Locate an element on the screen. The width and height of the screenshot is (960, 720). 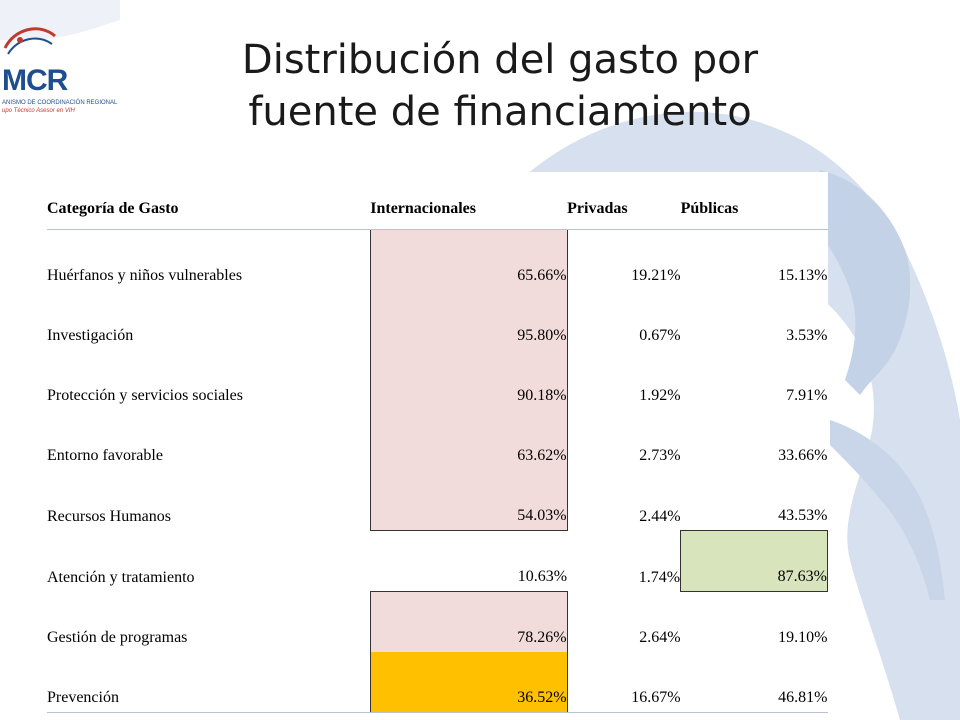
cell-privadas: 0.67% is located at coordinates (660, 335).